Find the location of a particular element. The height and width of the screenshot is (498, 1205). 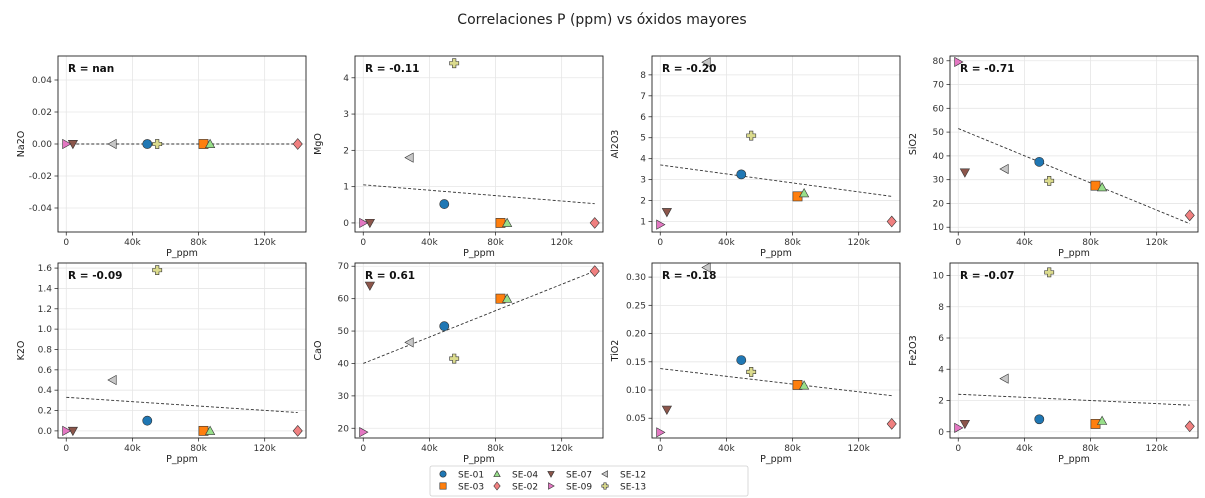

y-axis-label: Al2O3 is located at coordinates (615, 144).